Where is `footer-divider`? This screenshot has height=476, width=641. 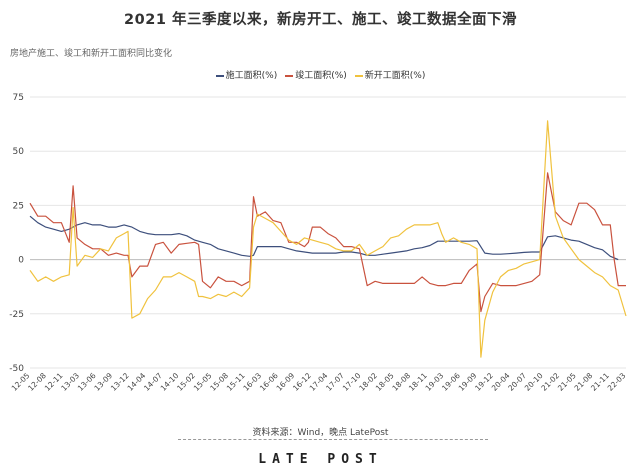 footer-divider is located at coordinates (333, 439).